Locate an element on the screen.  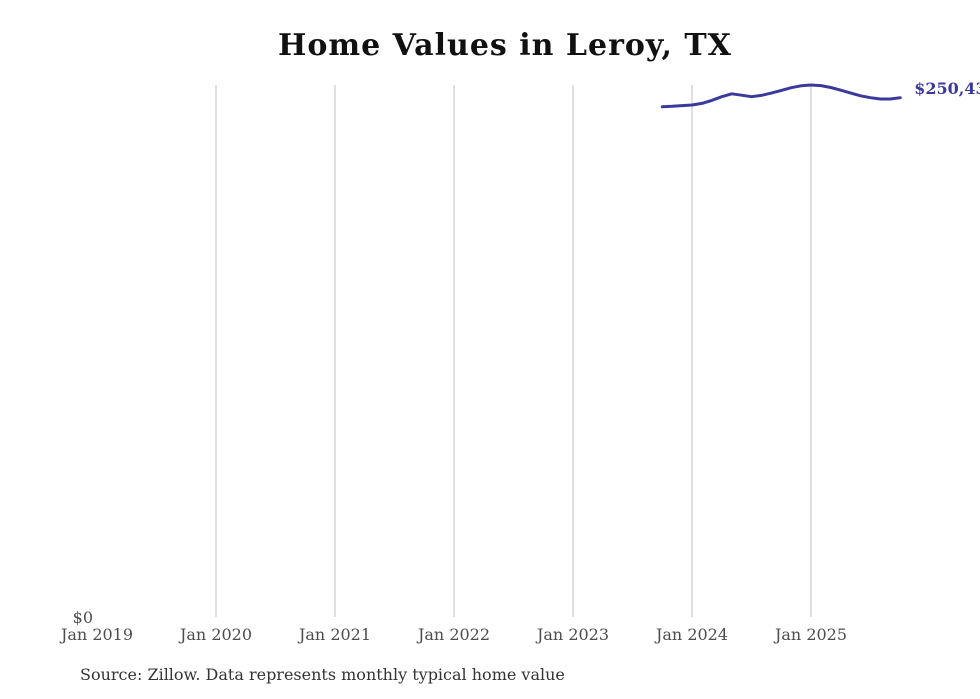
x-axis-label: Jan 2021 is located at coordinates (335, 634).